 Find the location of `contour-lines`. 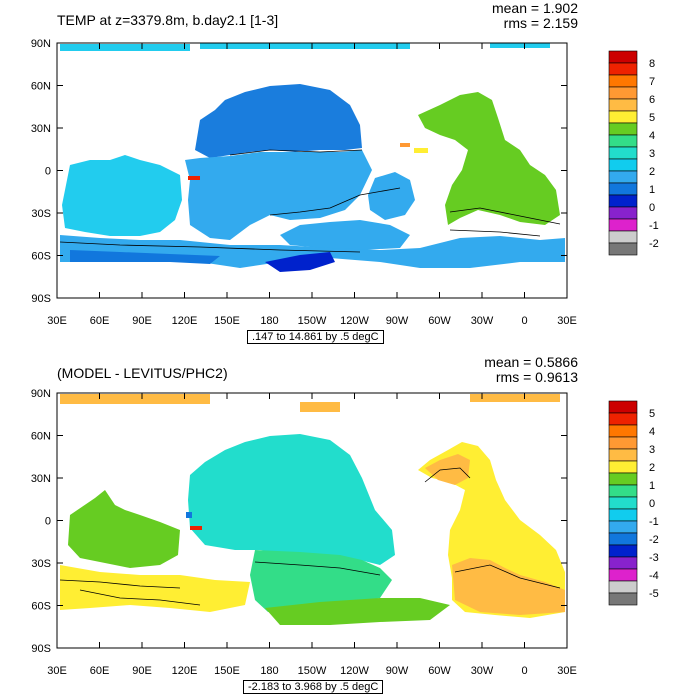

contour-lines is located at coordinates (310, 201).